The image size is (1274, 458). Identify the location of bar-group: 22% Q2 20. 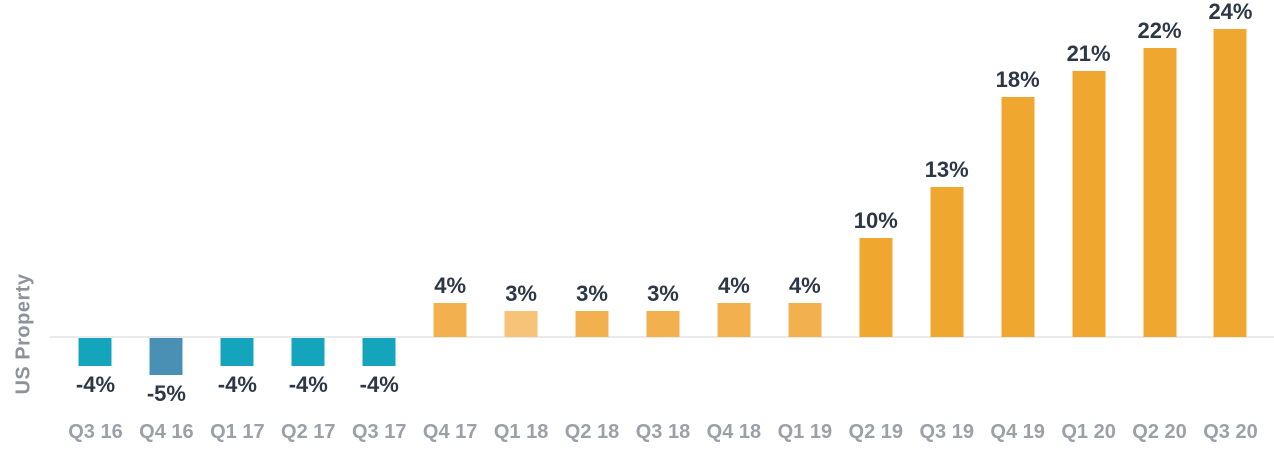
(1159, 229).